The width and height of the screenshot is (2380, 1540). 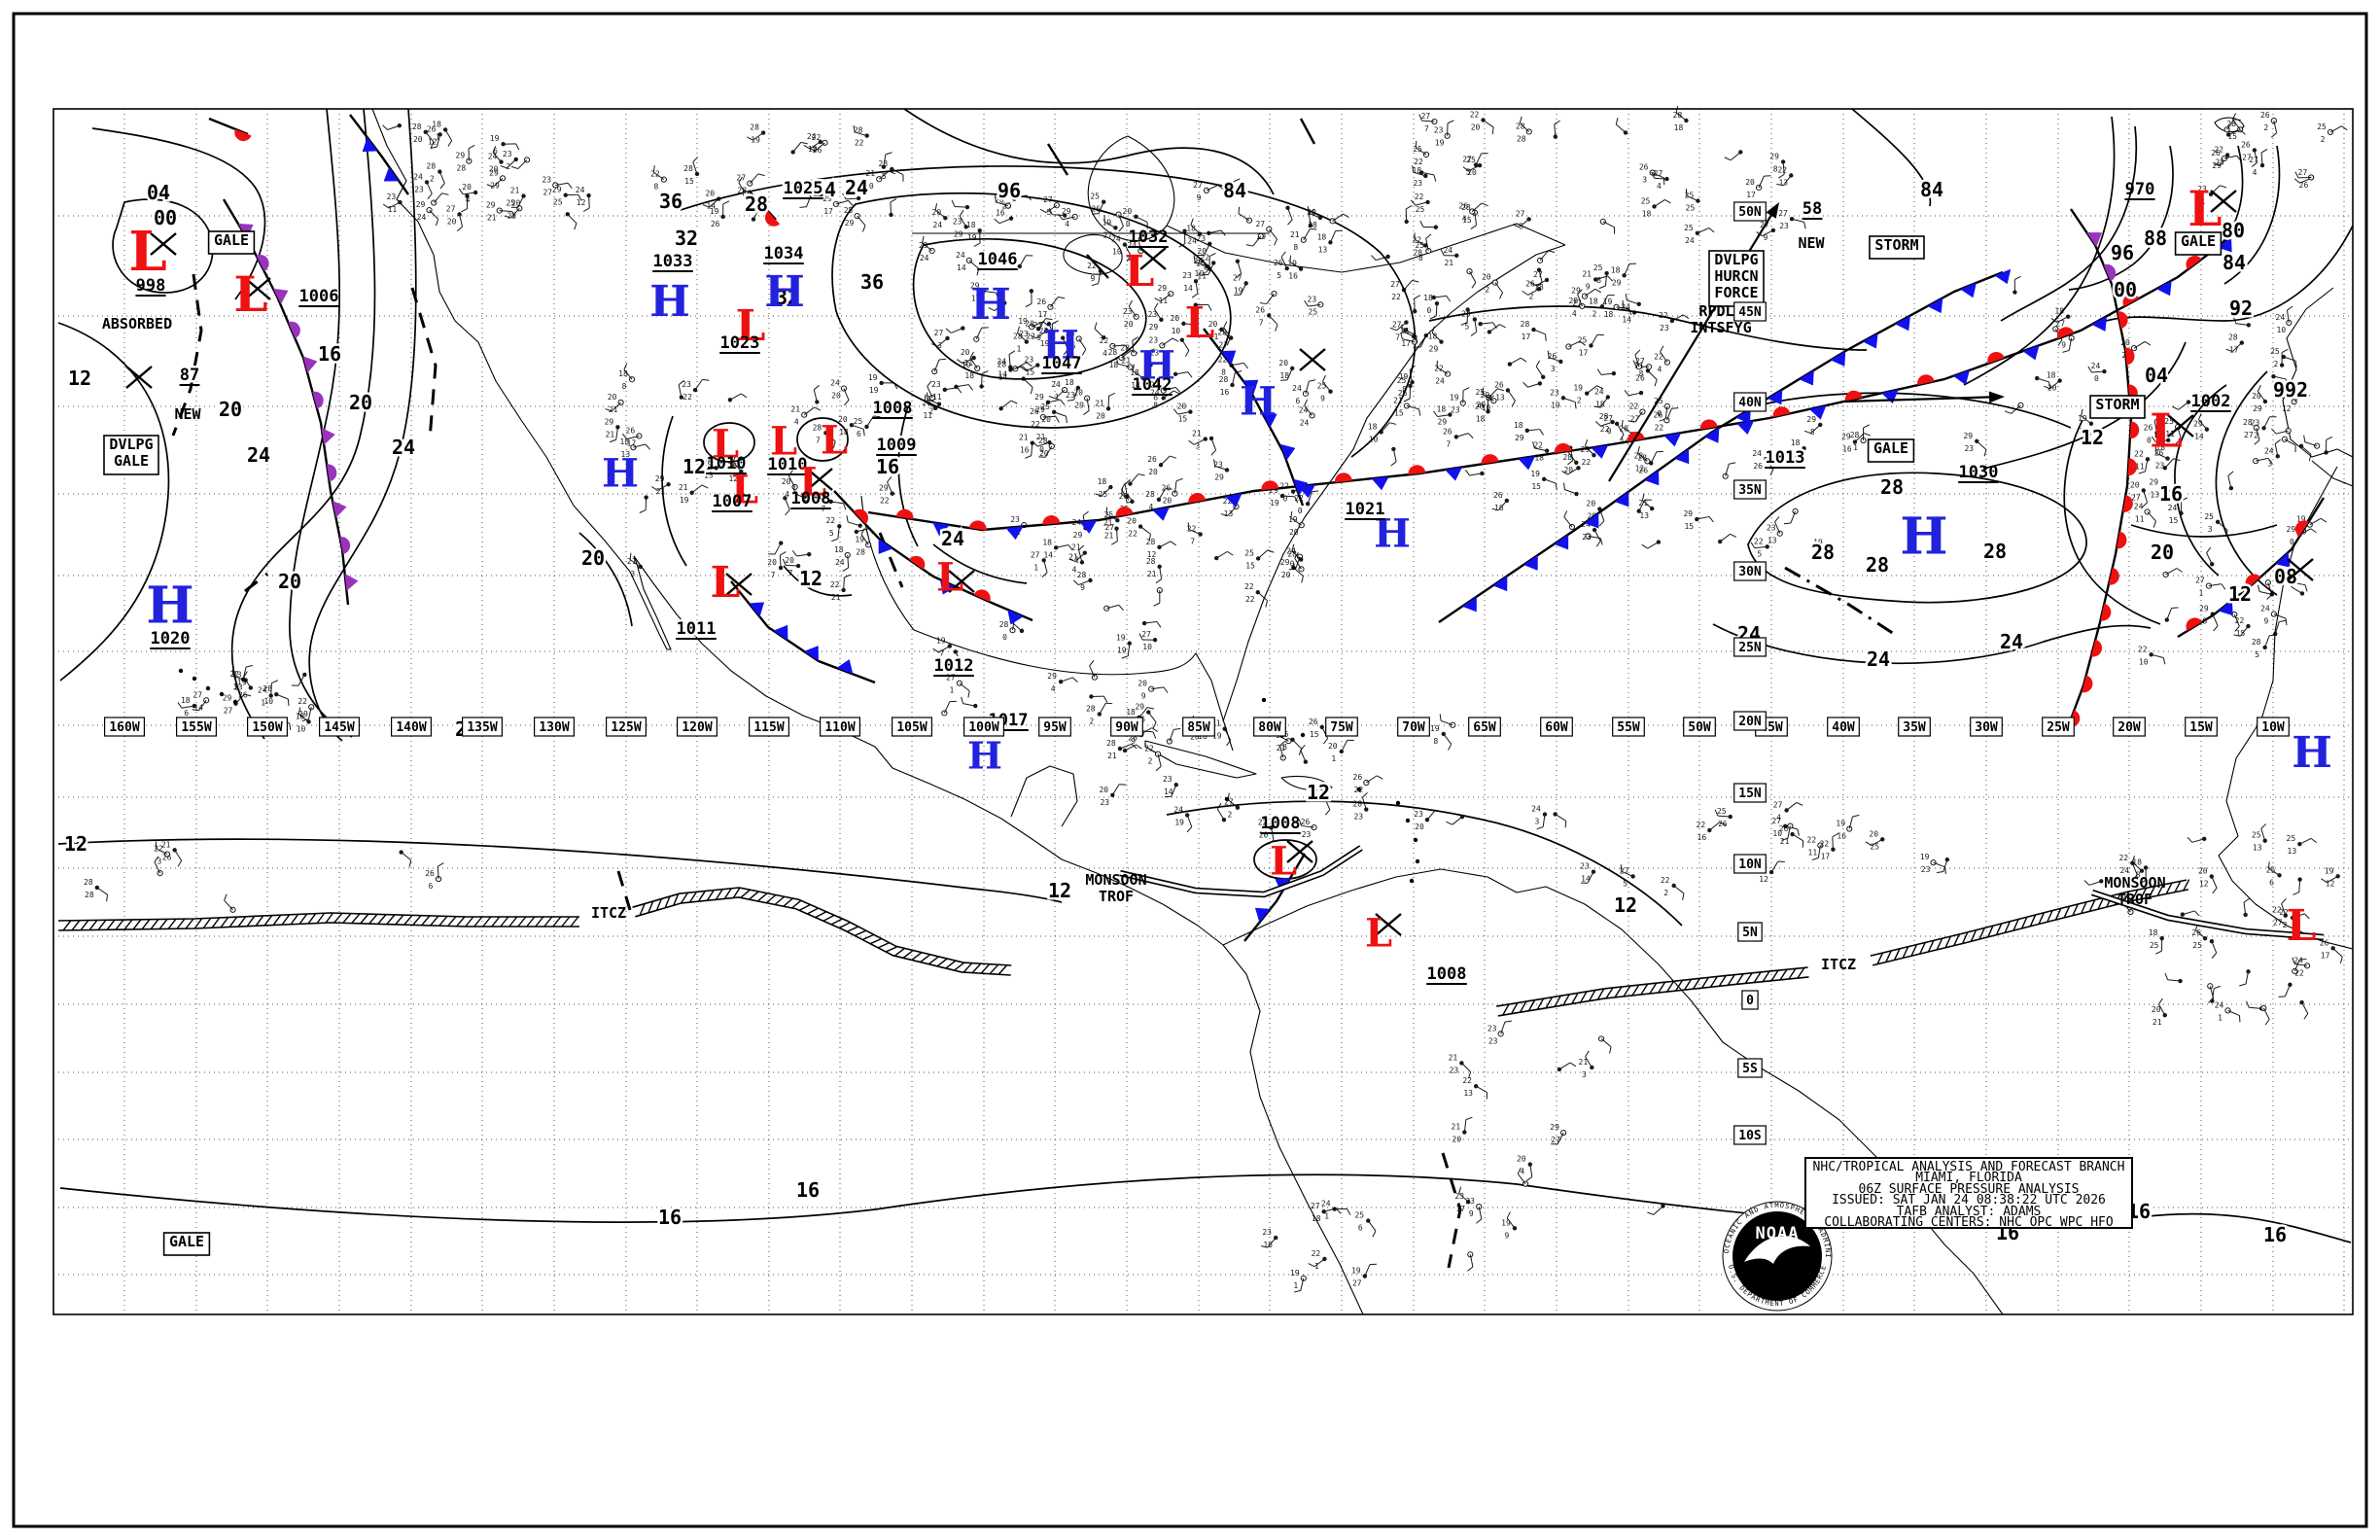 I want to click on map-text: 3, so click(x=1644, y=180).